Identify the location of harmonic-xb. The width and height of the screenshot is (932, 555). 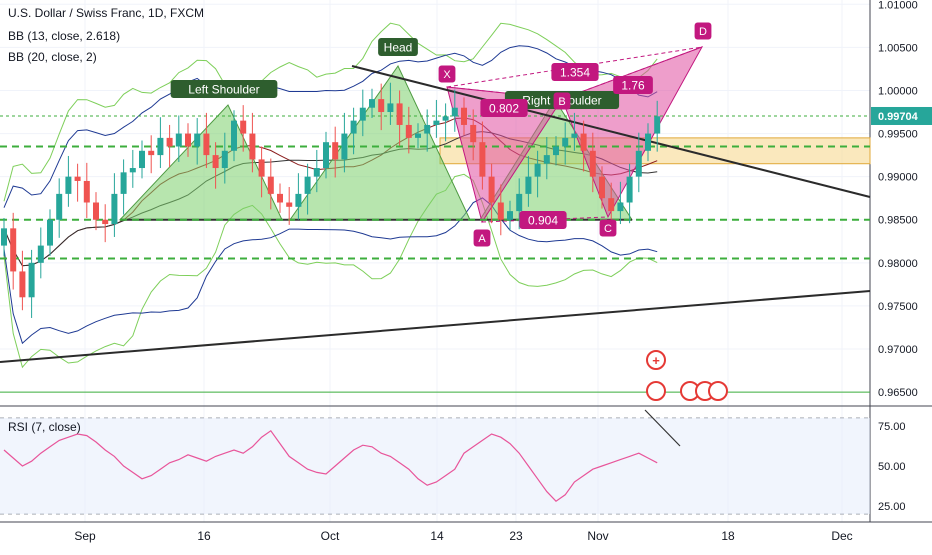
(504, 93).